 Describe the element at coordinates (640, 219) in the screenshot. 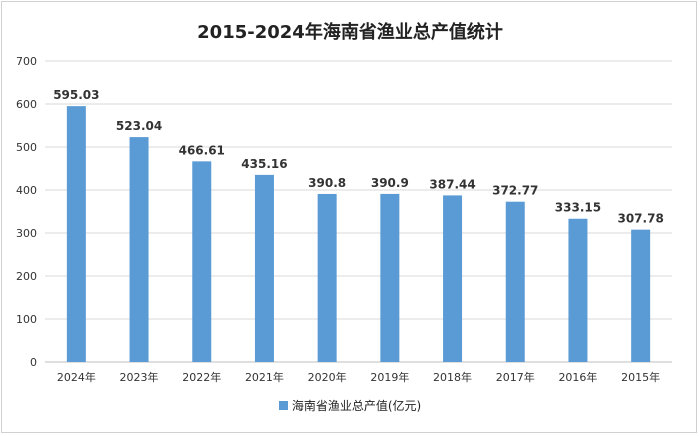

I see `data-label: 307.78` at that location.